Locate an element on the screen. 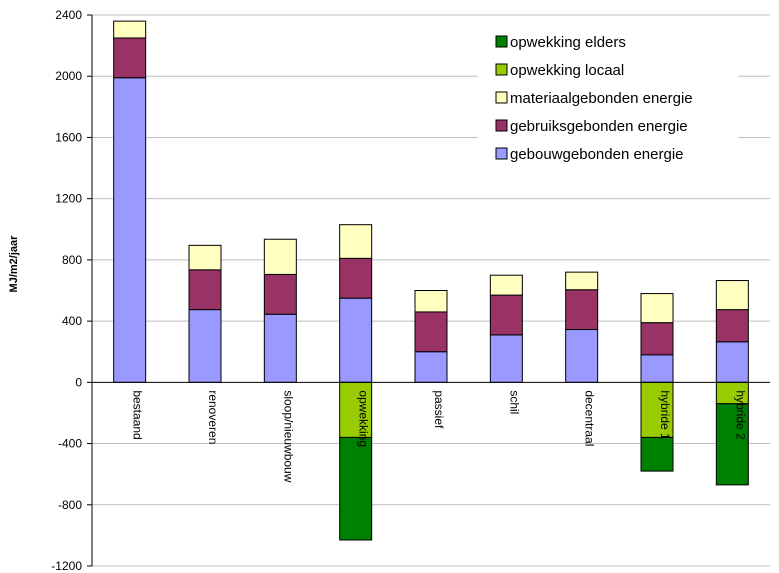 The image size is (779, 573). y-tick-label: 2400 is located at coordinates (68, 15).